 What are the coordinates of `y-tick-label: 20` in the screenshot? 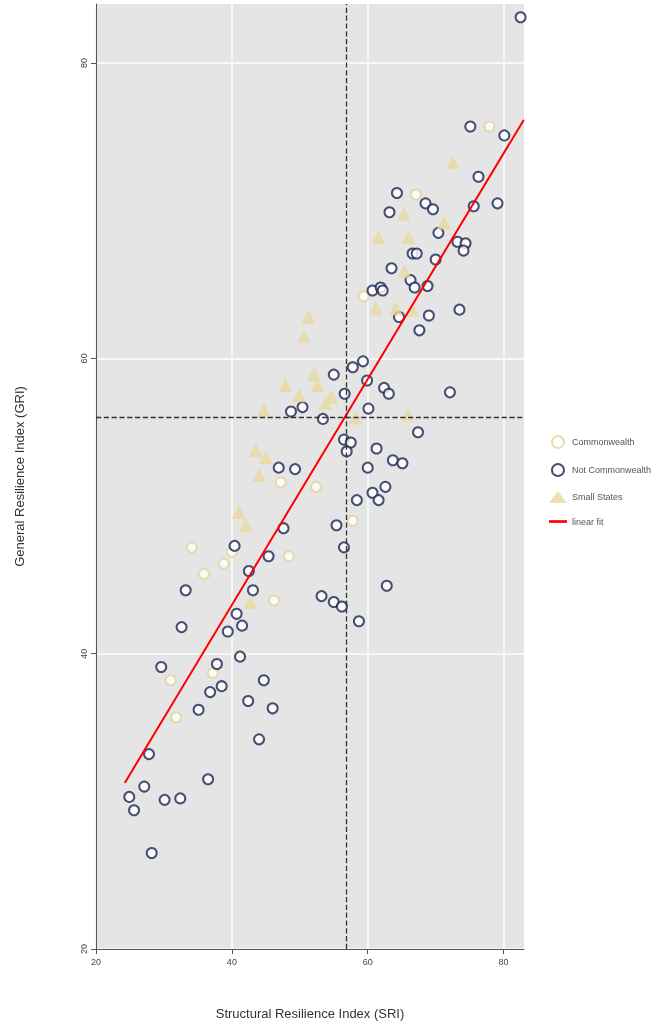 It's located at (83, 949).